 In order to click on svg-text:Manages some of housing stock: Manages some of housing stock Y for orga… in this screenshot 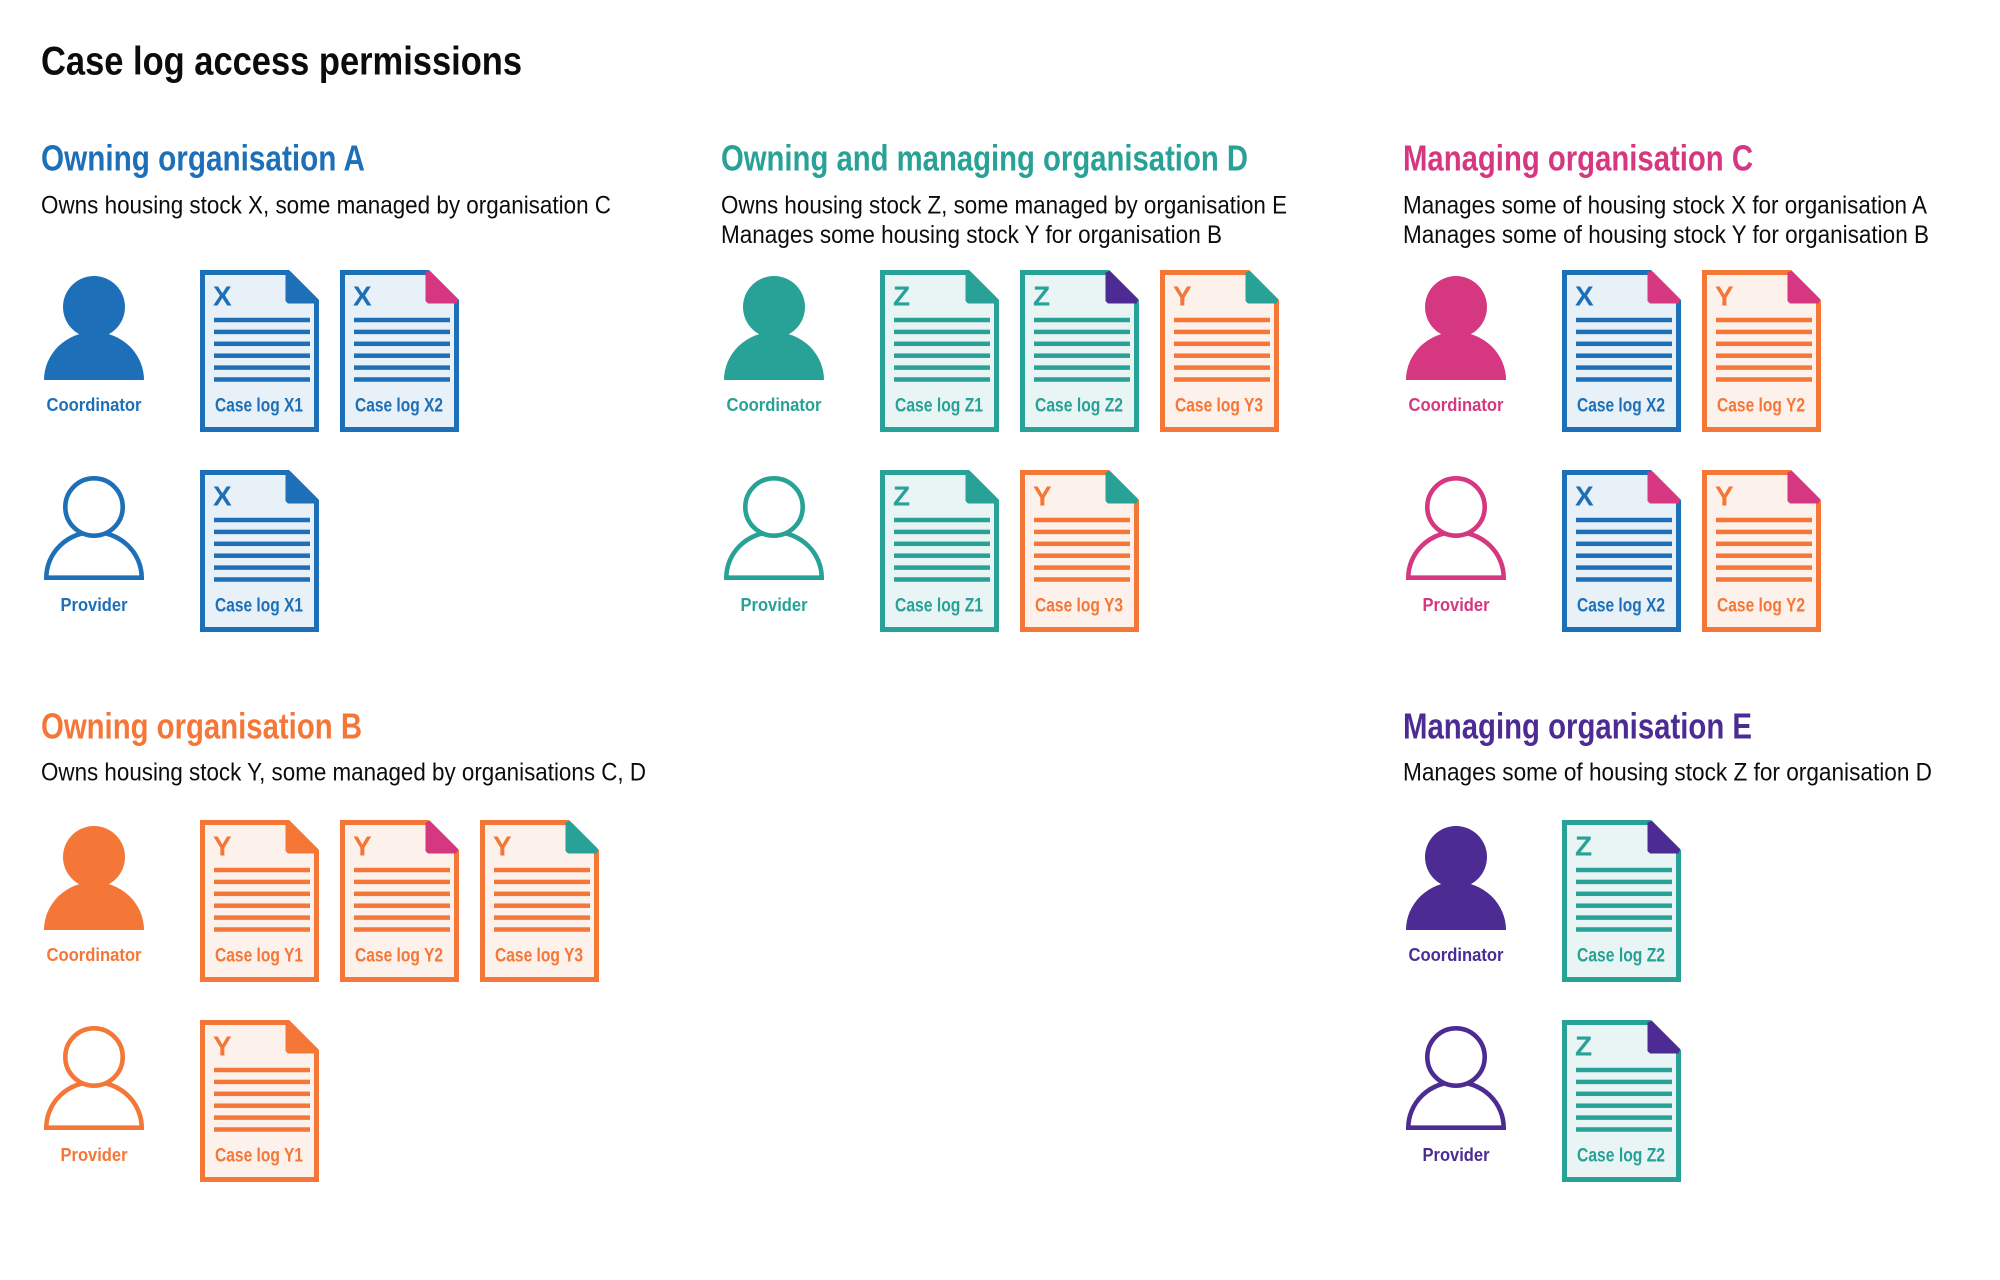, I will do `click(1666, 235)`.